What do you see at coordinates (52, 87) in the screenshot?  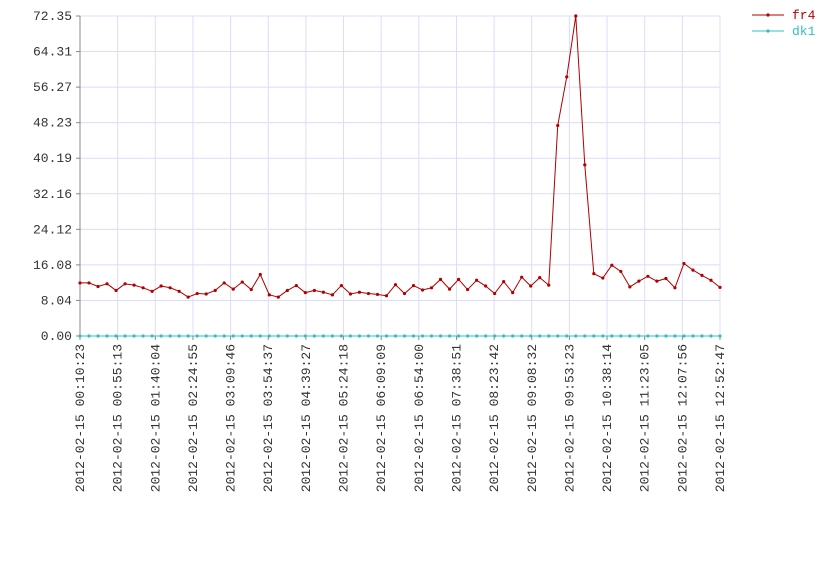 I see `y-tick-label: 56.27` at bounding box center [52, 87].